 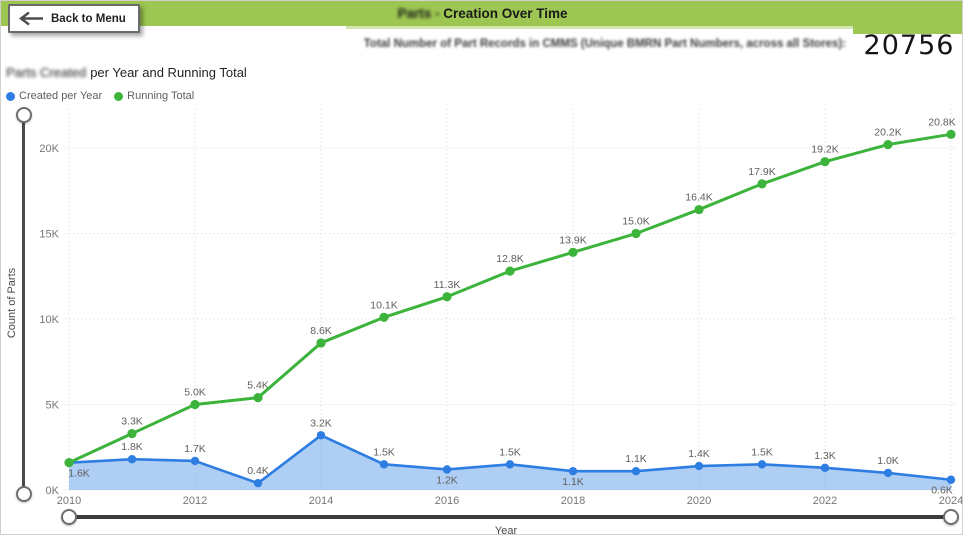 What do you see at coordinates (601, 27) in the screenshot?
I see `header-accent-strip` at bounding box center [601, 27].